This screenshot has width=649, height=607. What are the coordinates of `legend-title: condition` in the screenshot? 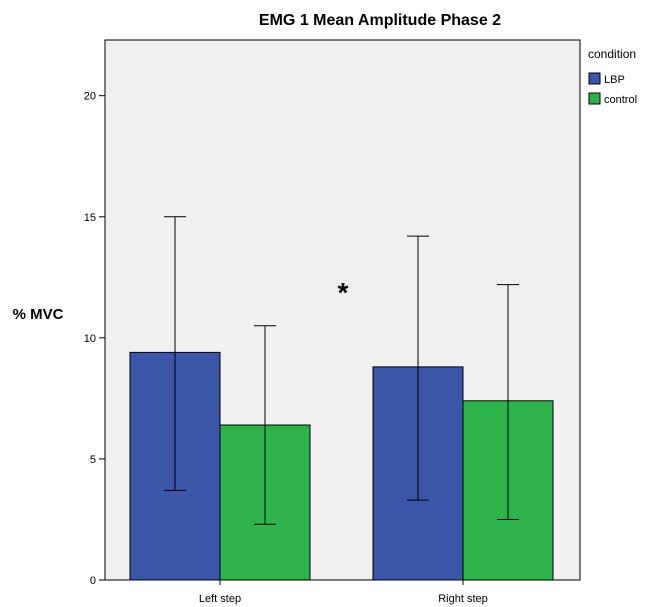 It's located at (612, 54).